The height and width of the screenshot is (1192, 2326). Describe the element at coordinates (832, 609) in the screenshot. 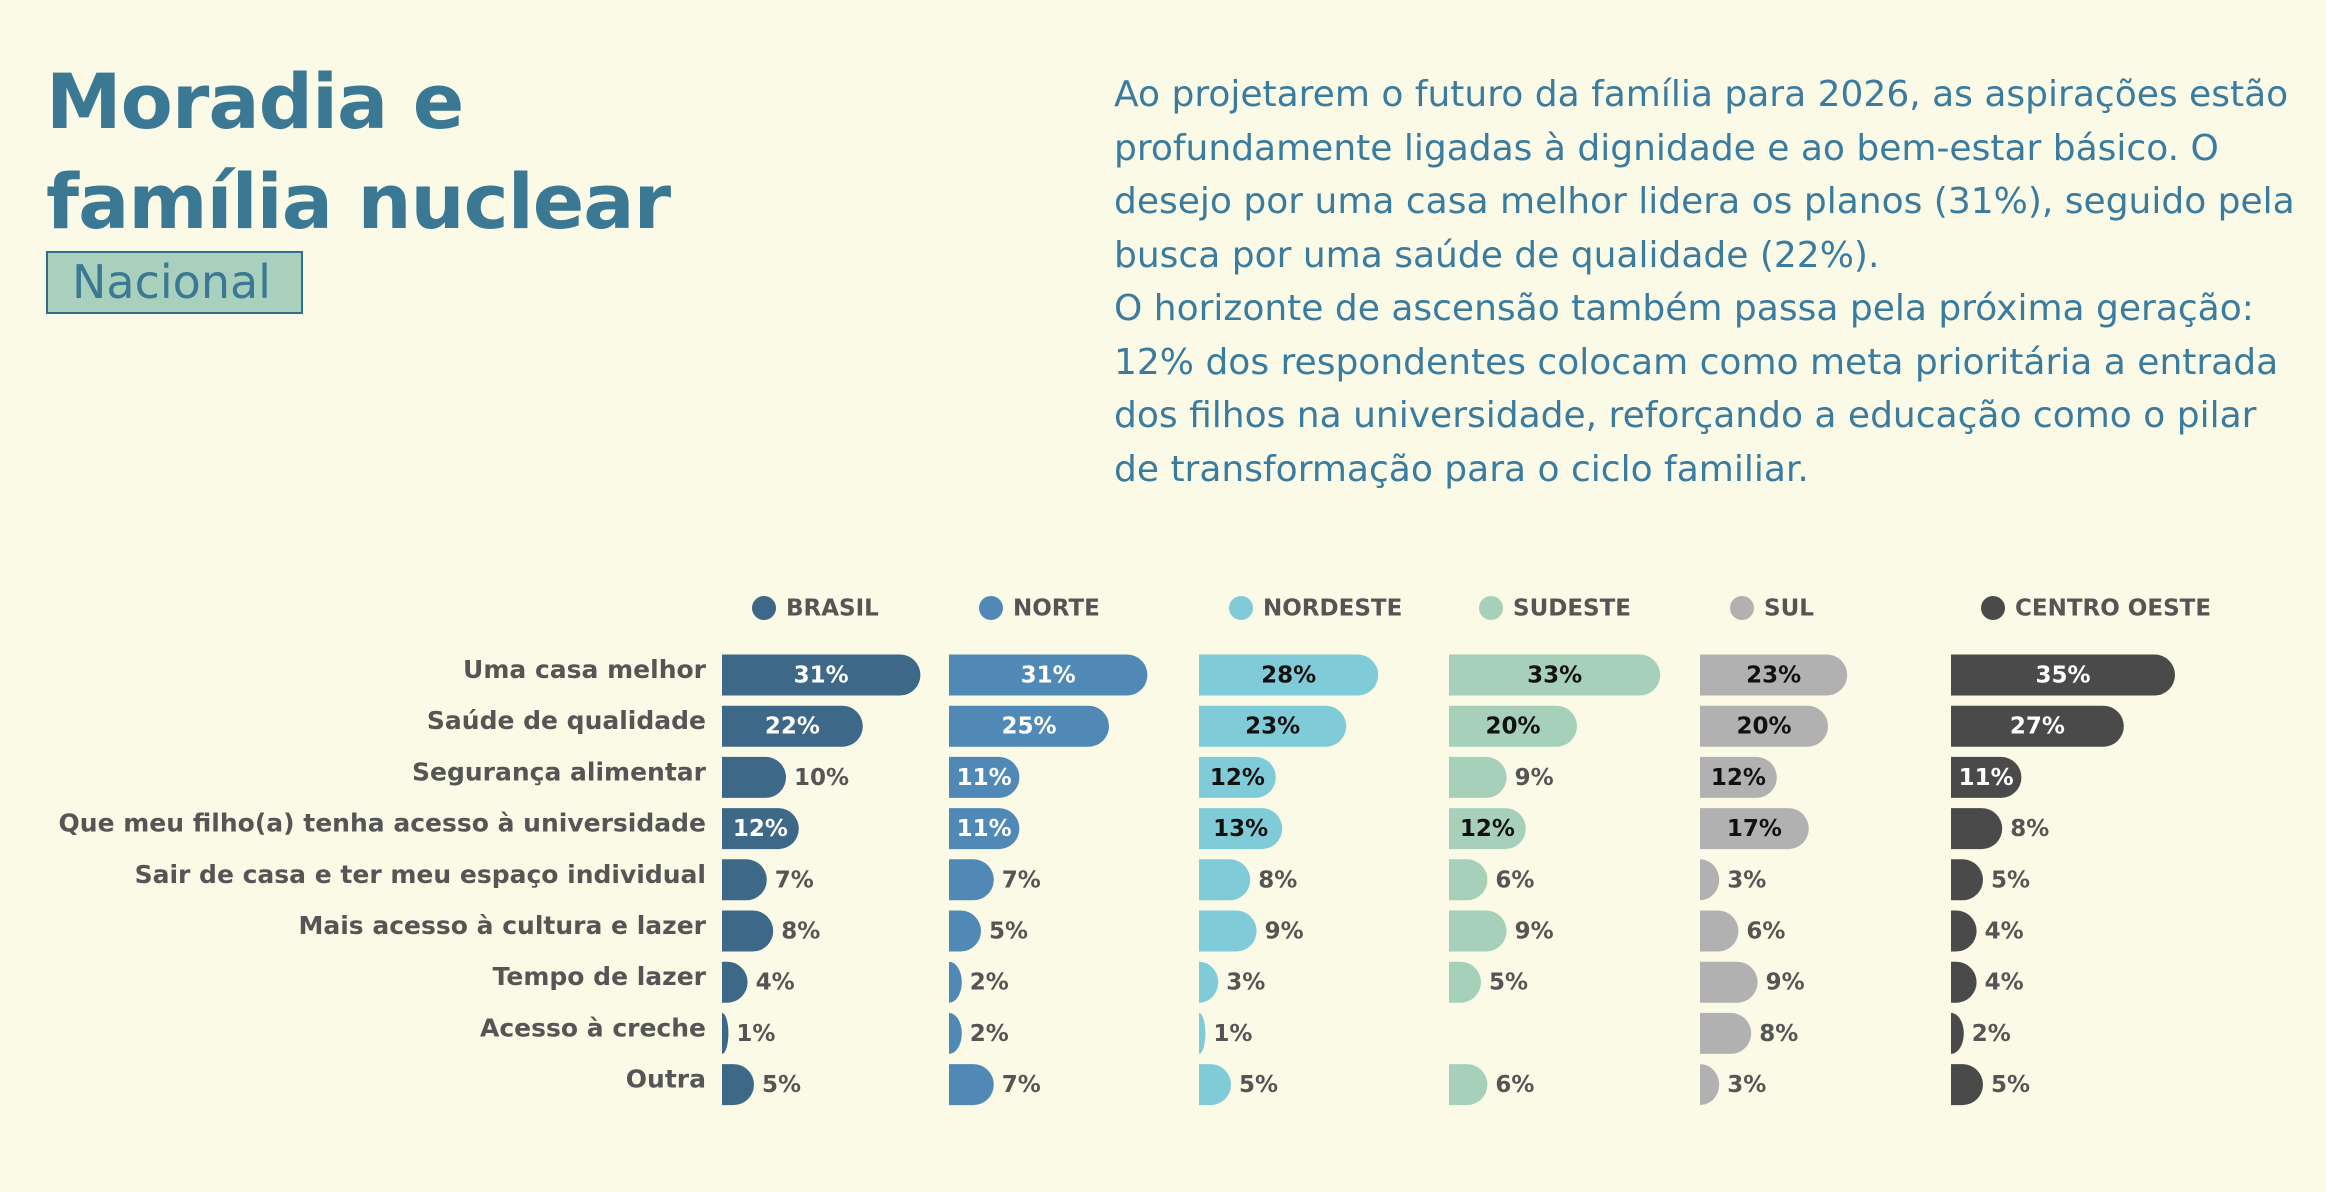

I see `legend-label: BRASIL` at that location.